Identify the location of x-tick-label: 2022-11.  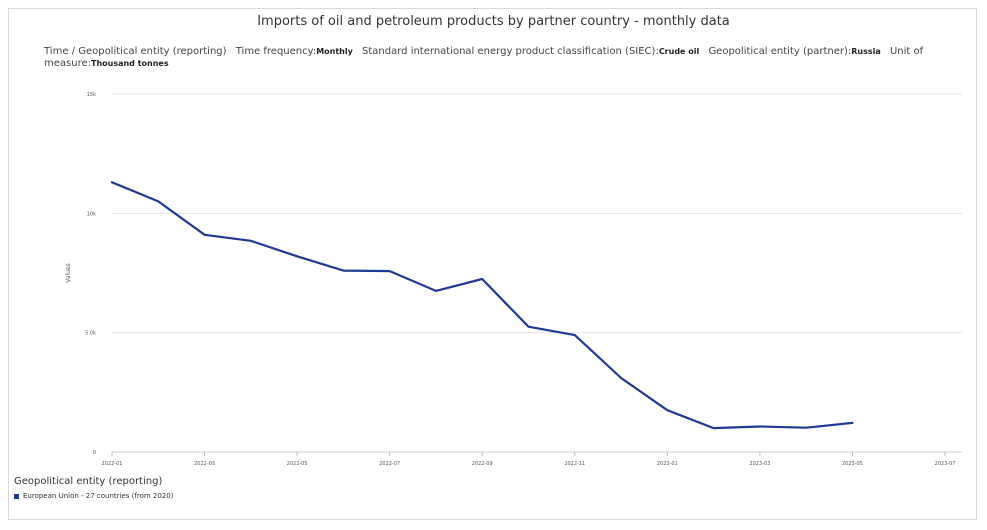
(574, 464).